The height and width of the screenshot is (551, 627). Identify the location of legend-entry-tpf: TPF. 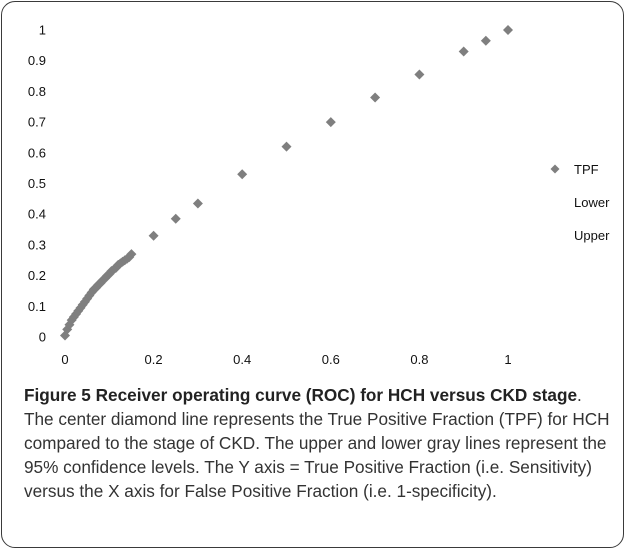
(586, 169).